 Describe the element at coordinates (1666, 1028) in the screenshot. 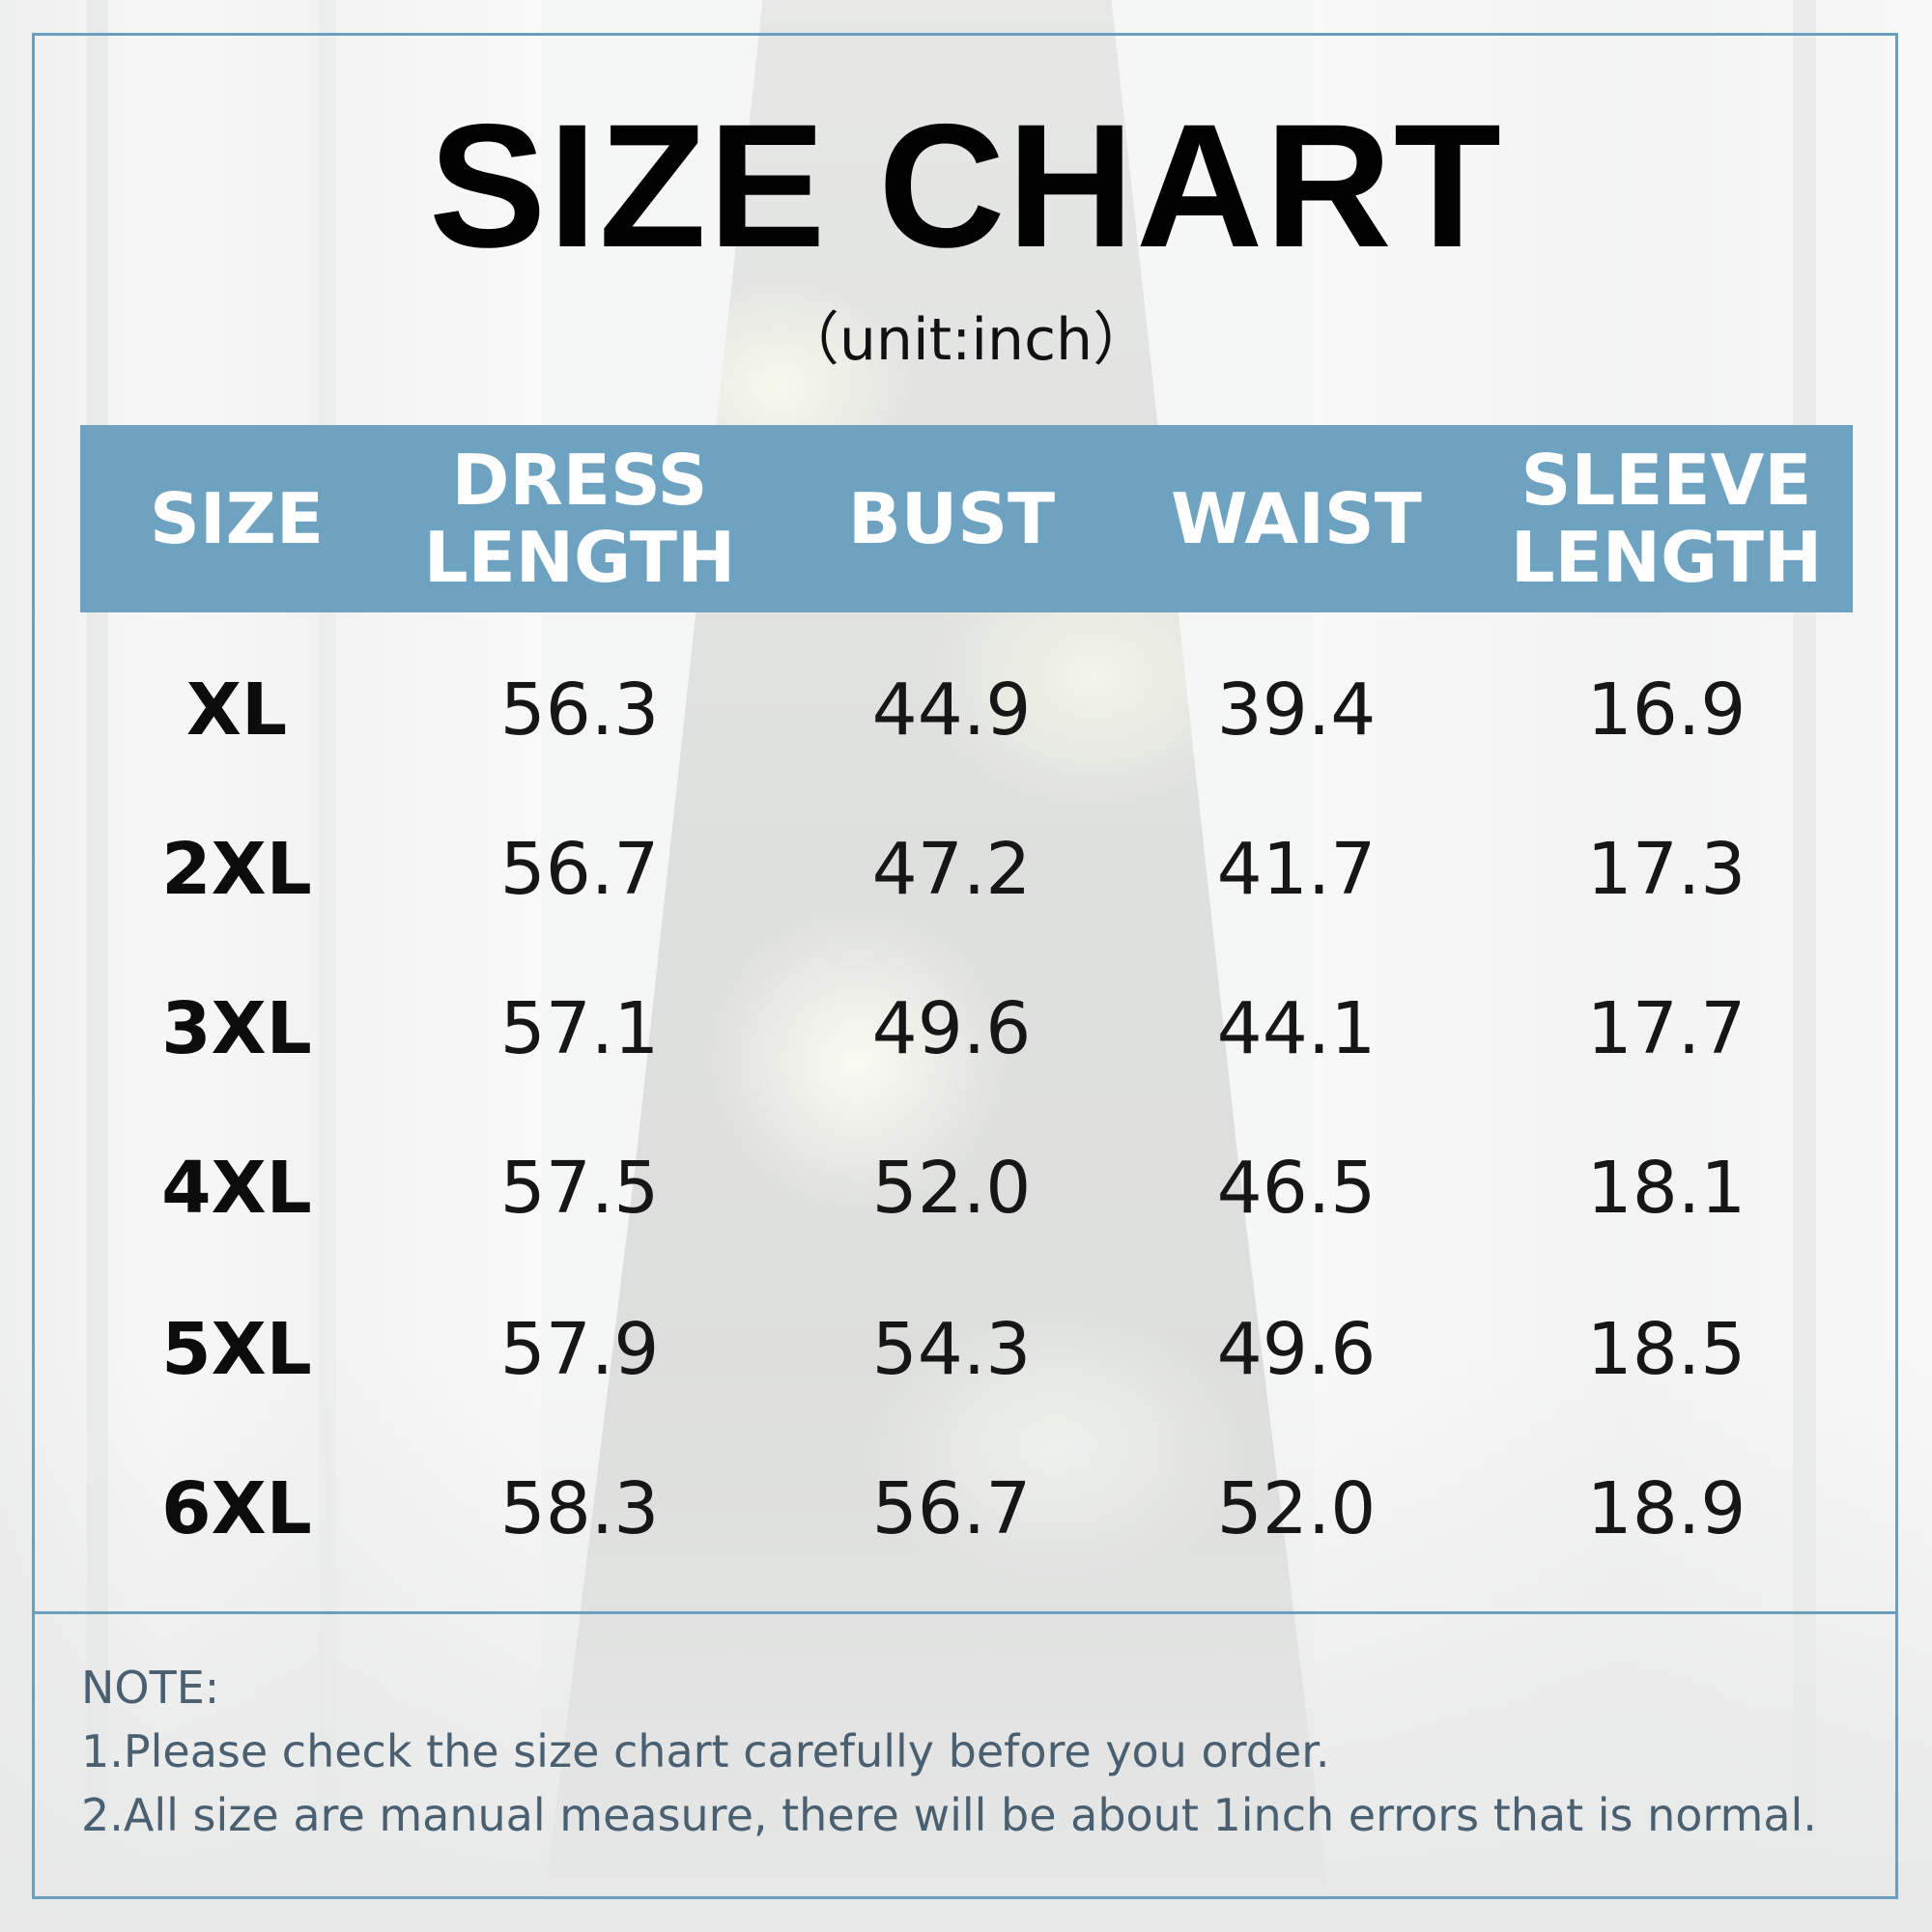

I see `sleeve-length-cell: 17.7` at that location.